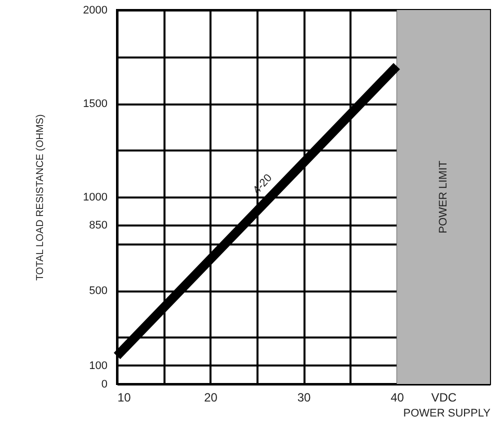 The image size is (494, 435). I want to click on y-tick-label: 500, so click(98, 291).